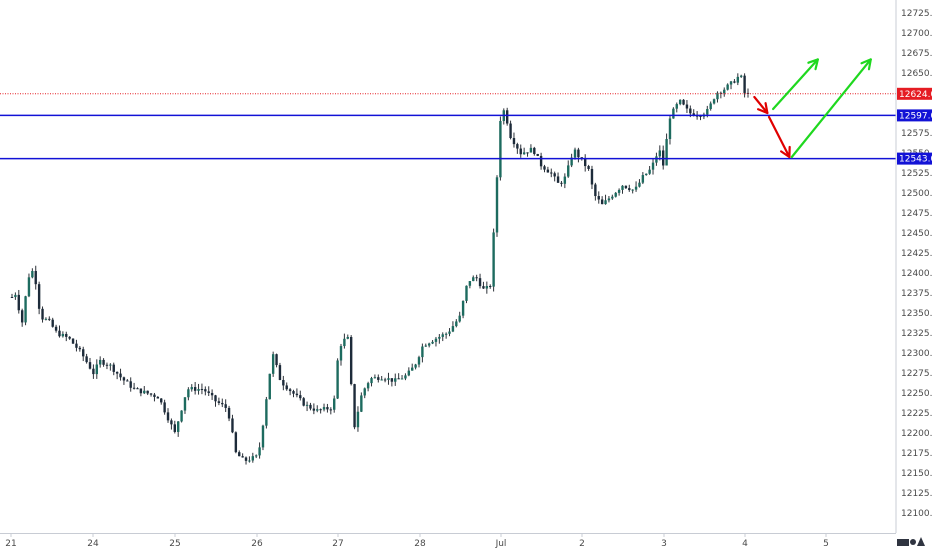  I want to click on y-tick-label: 12150.0, so click(916, 474).